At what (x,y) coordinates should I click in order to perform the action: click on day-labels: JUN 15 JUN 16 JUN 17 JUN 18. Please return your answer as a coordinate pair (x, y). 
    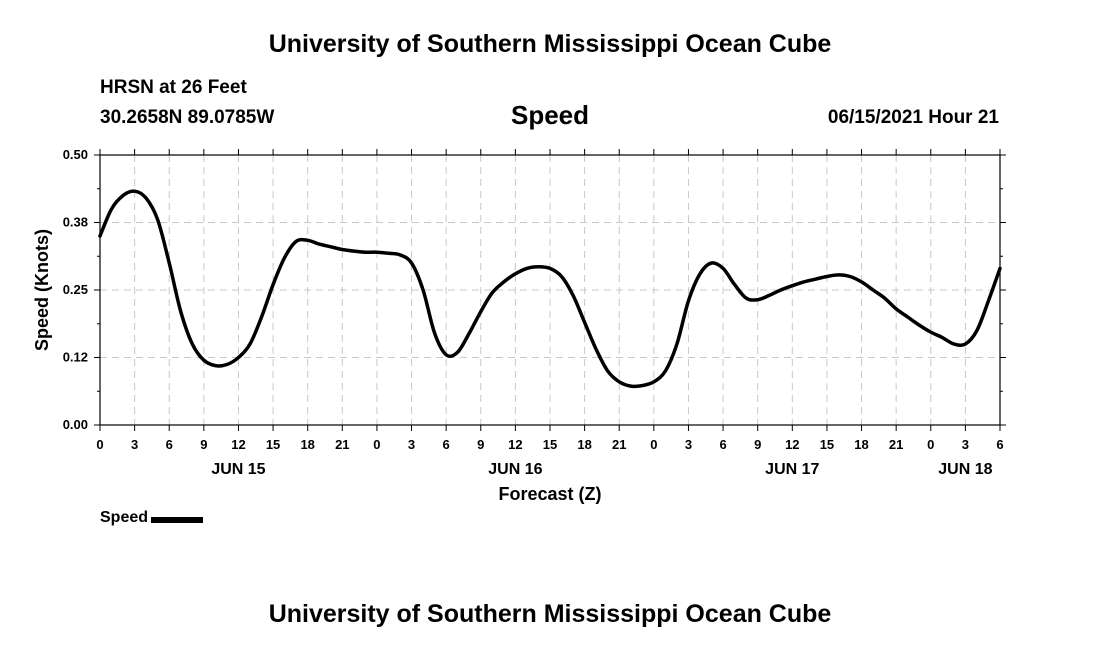
    Looking at the image, I should click on (601, 469).